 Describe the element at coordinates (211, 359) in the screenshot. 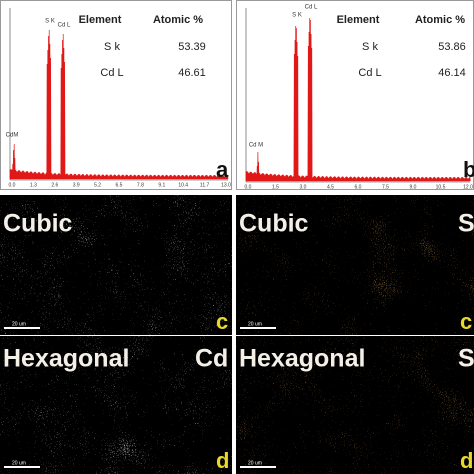

I see `element-label: Cd` at that location.